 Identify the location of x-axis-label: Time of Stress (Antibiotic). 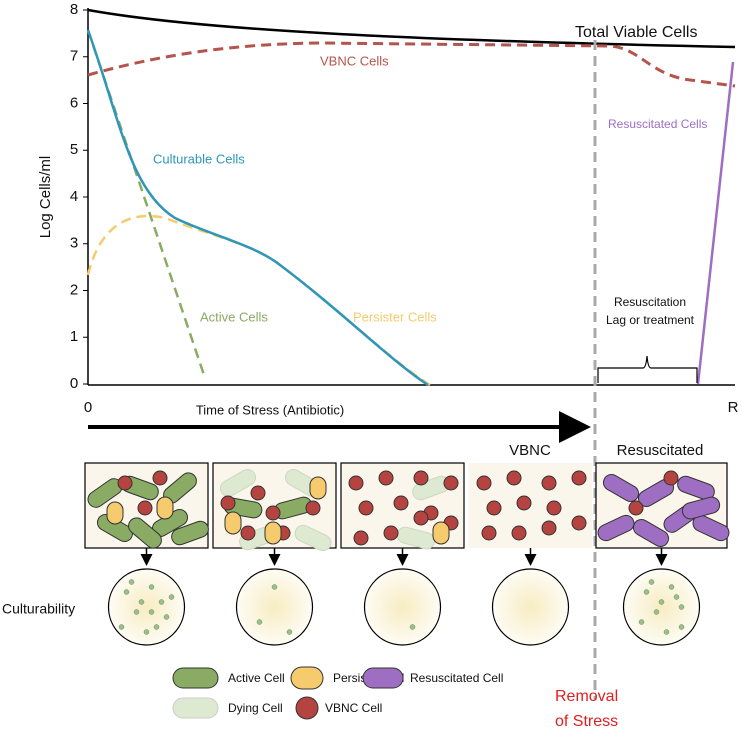
(270, 409).